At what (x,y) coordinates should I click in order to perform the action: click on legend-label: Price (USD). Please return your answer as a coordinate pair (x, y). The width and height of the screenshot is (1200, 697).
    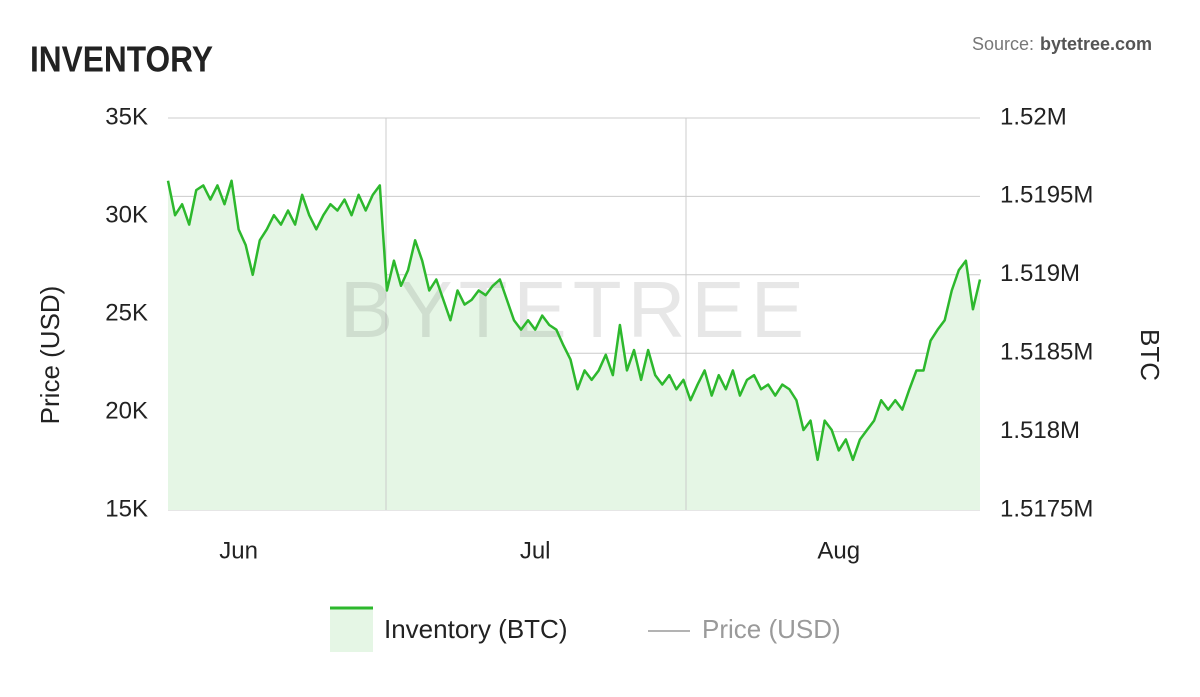
    Looking at the image, I should click on (771, 629).